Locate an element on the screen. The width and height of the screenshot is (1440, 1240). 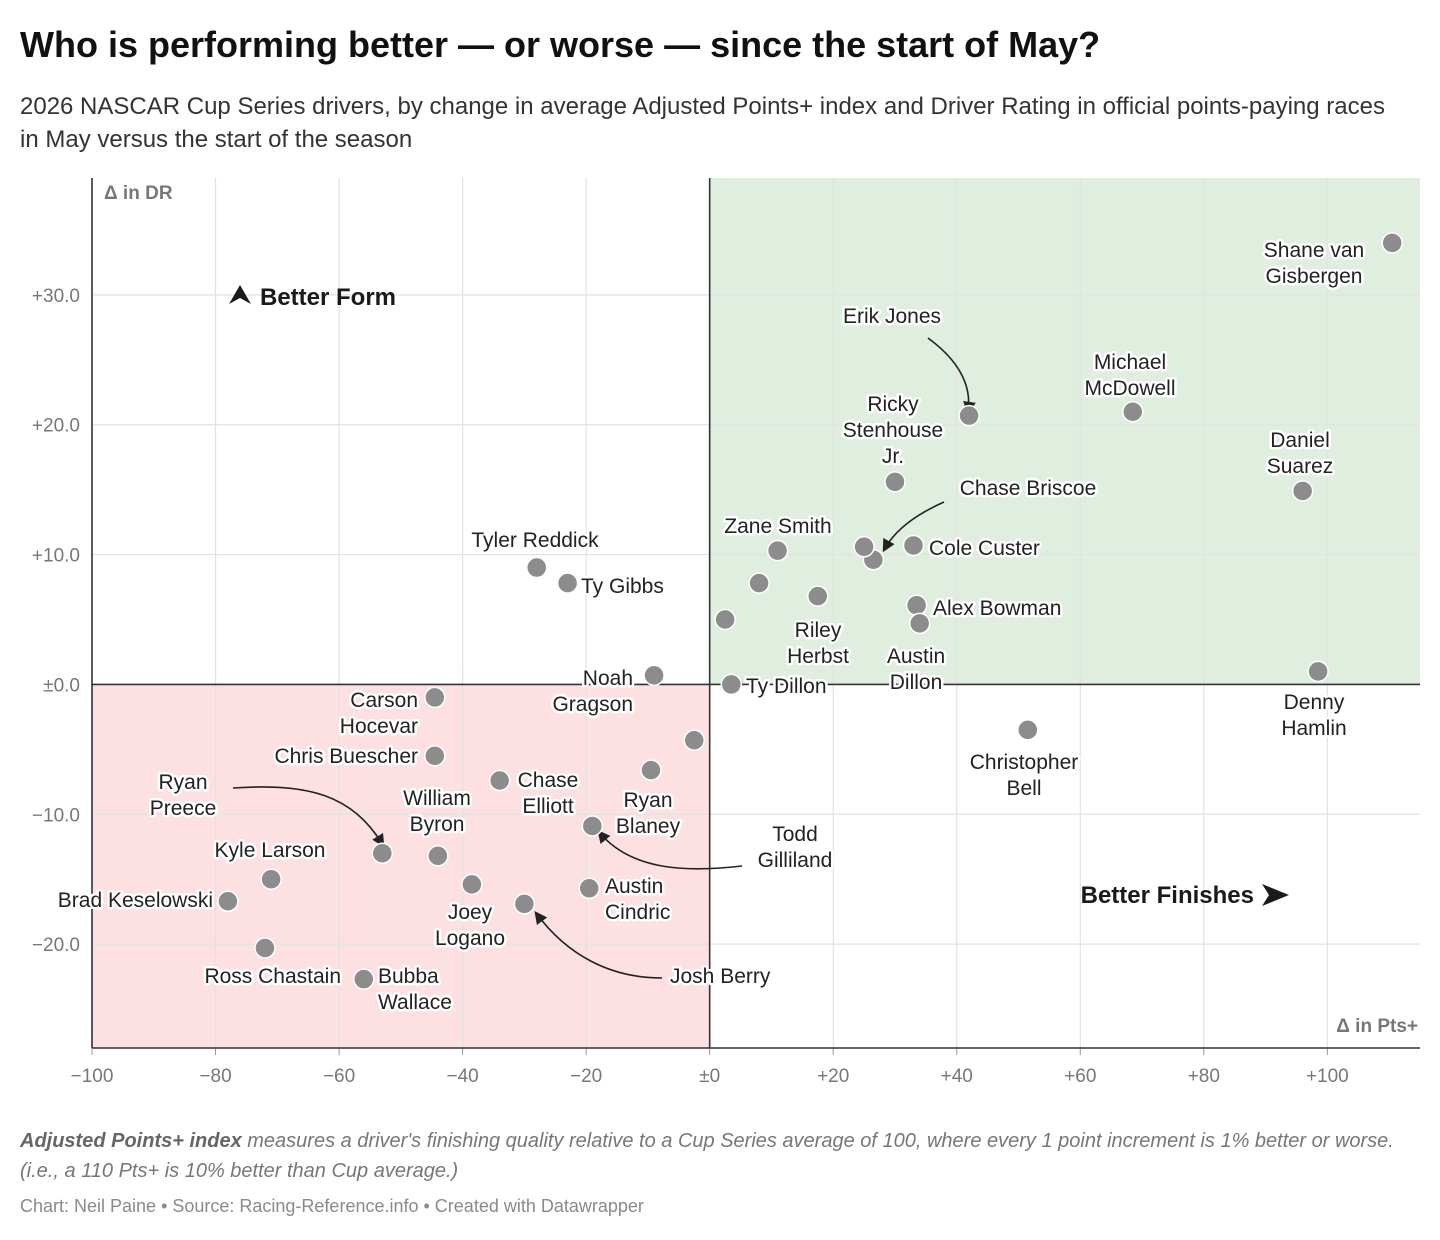
x-tick-label: +40 is located at coordinates (957, 1076).